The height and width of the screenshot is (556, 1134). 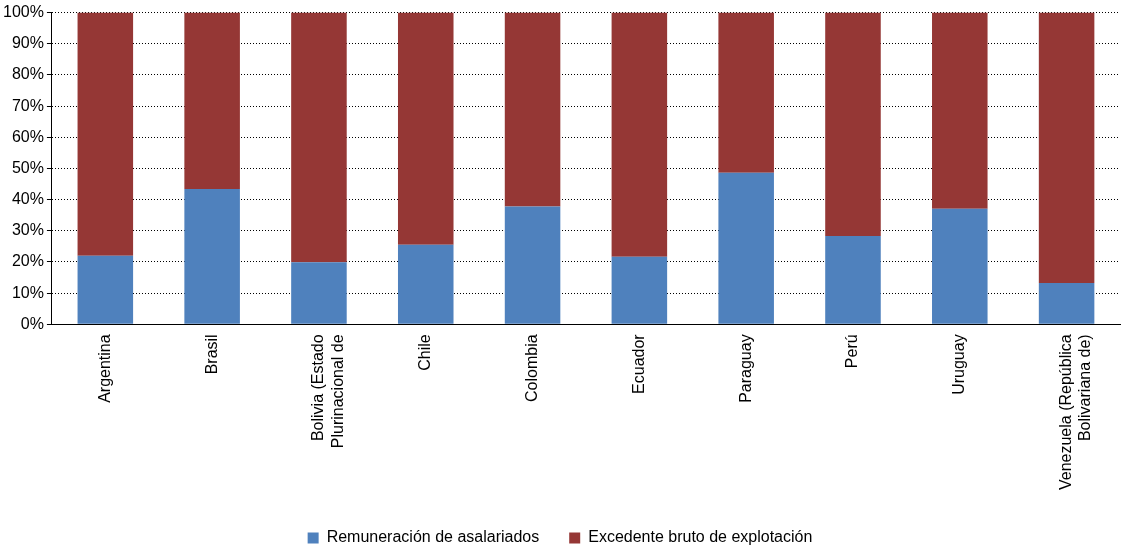 I want to click on y-tick-label: 30%, so click(x=27, y=230).